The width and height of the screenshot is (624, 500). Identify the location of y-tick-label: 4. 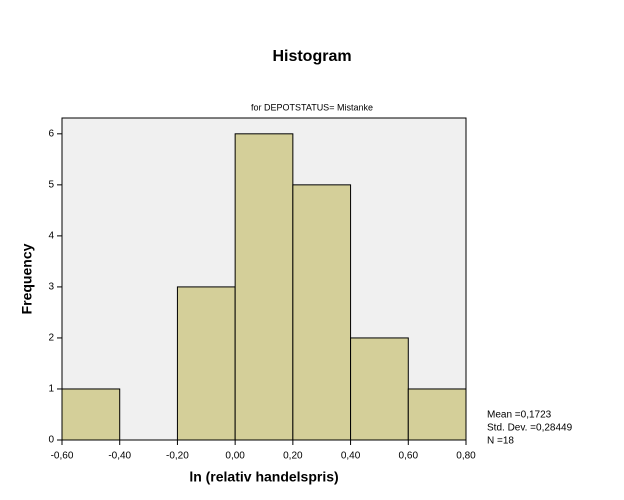
(51, 236).